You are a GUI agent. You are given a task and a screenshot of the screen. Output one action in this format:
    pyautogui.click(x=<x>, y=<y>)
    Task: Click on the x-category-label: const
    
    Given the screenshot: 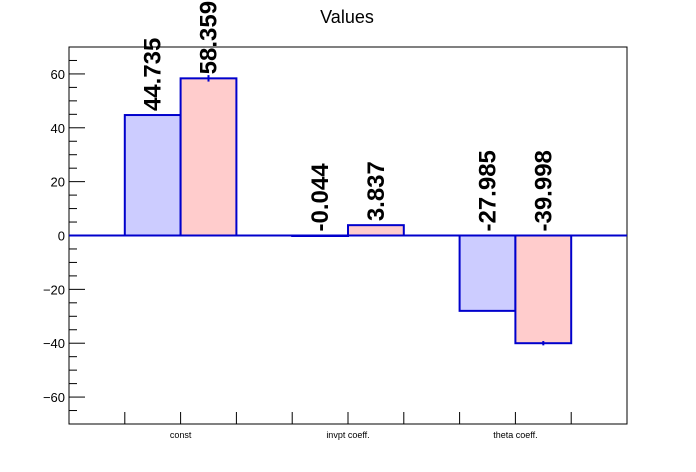 What is the action you would take?
    pyautogui.click(x=181, y=435)
    